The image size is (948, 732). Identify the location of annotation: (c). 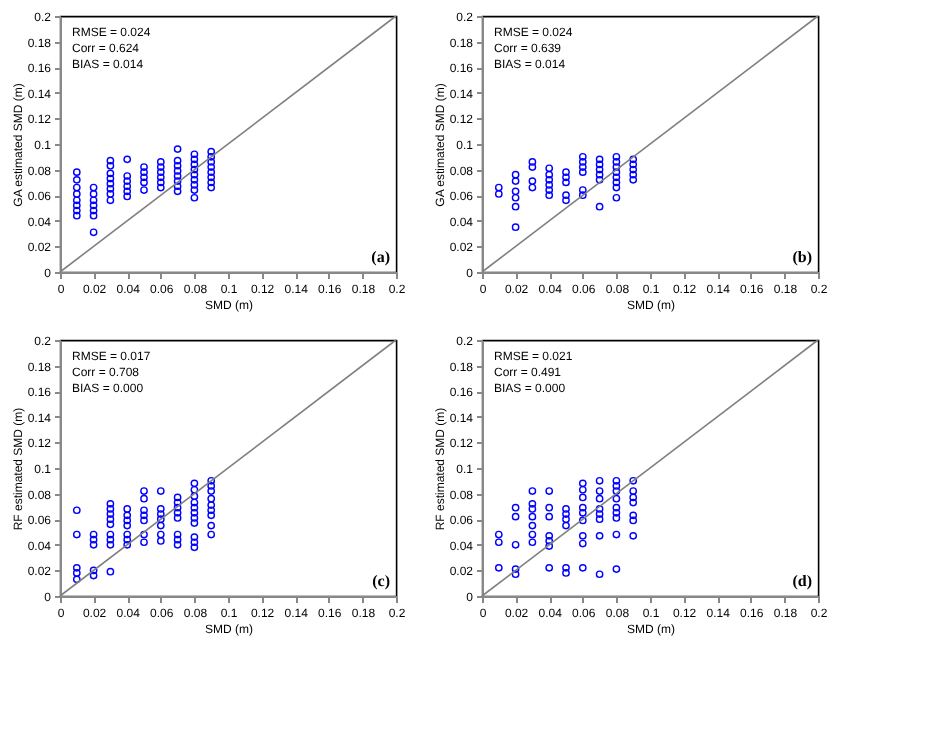
(381, 581).